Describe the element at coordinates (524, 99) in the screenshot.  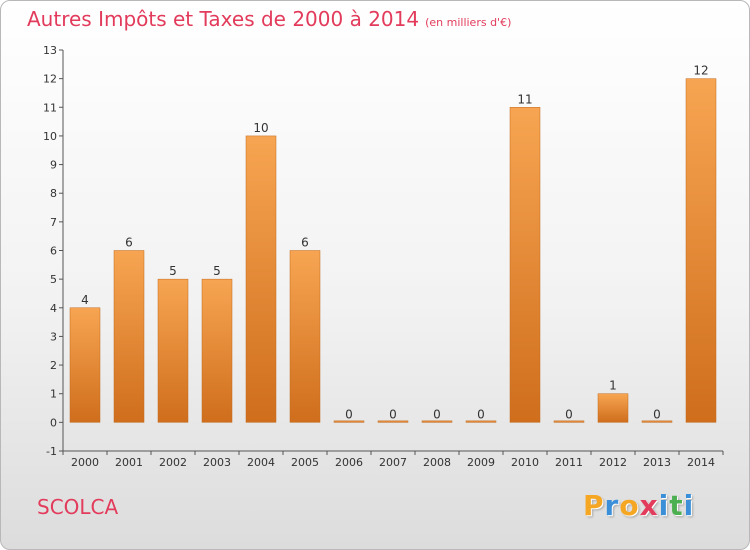
I see `value-label-2010: 11` at that location.